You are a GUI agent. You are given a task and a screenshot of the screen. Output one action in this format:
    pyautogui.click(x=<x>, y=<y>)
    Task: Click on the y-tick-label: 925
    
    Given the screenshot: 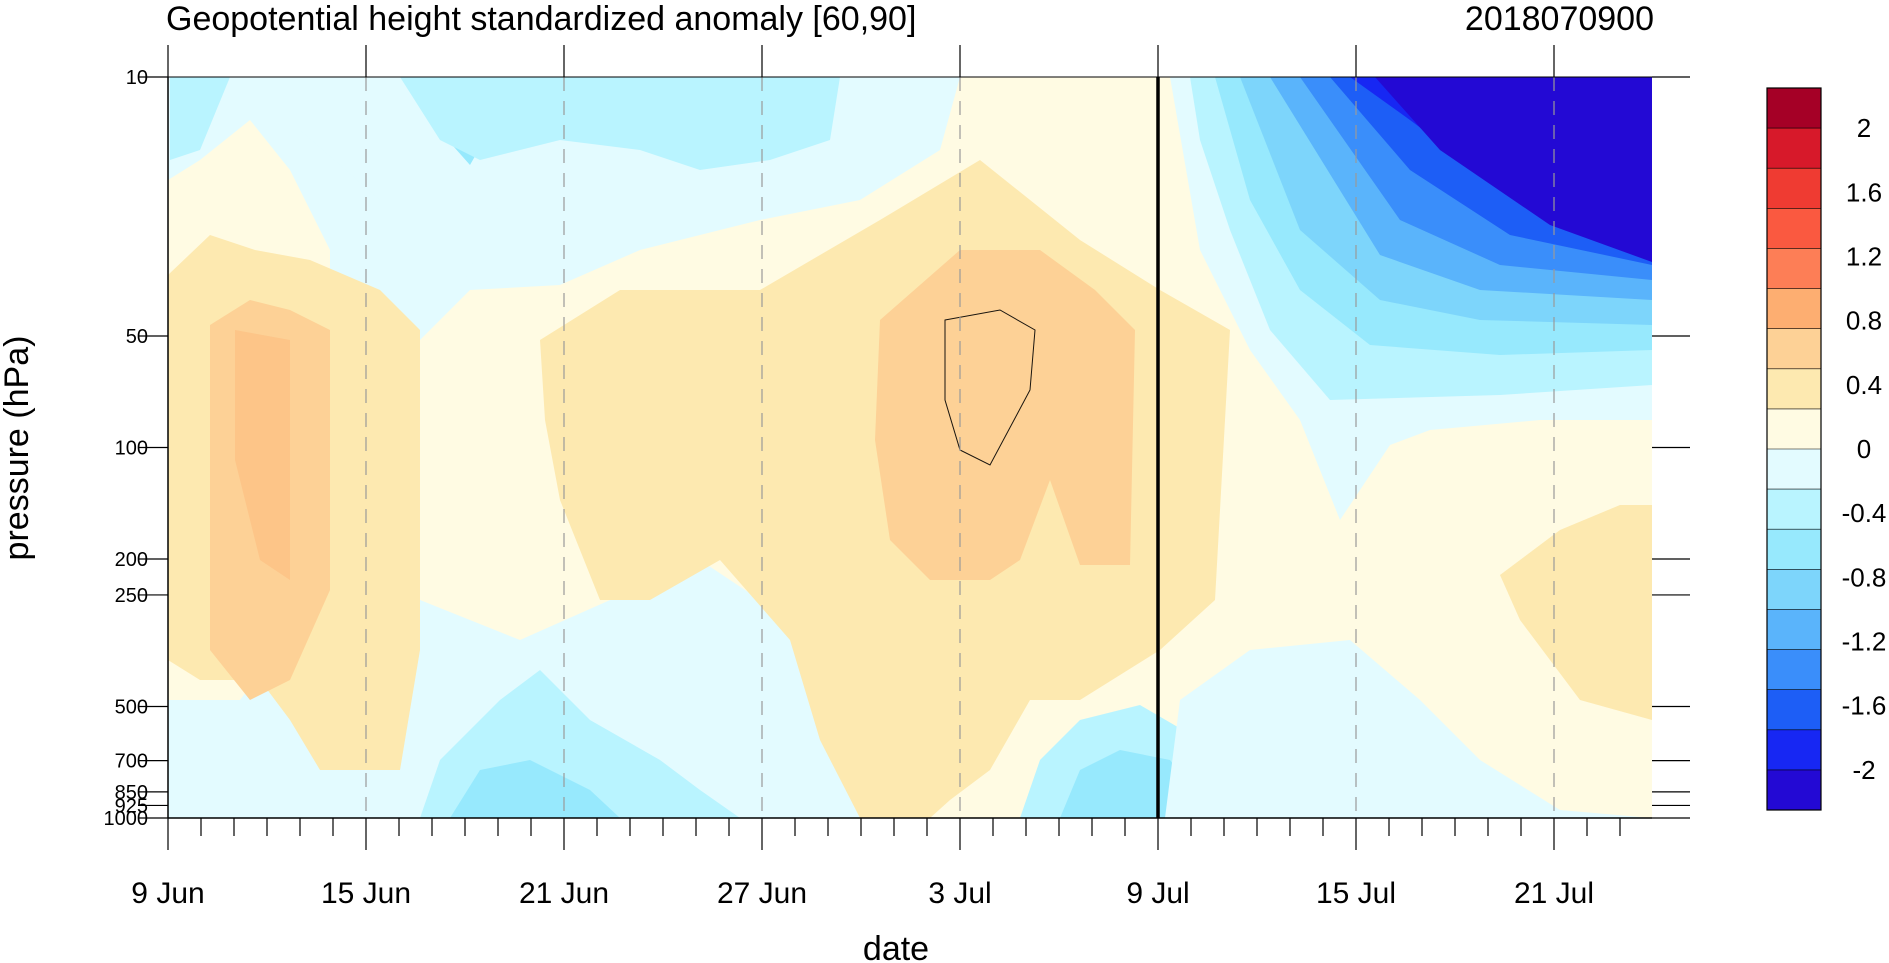 What is the action you would take?
    pyautogui.click(x=131, y=806)
    